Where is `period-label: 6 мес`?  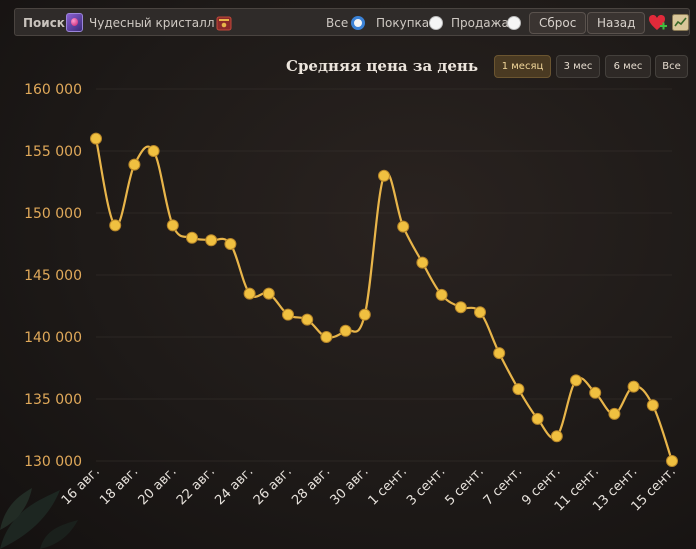
period-label: 6 мес is located at coordinates (628, 66).